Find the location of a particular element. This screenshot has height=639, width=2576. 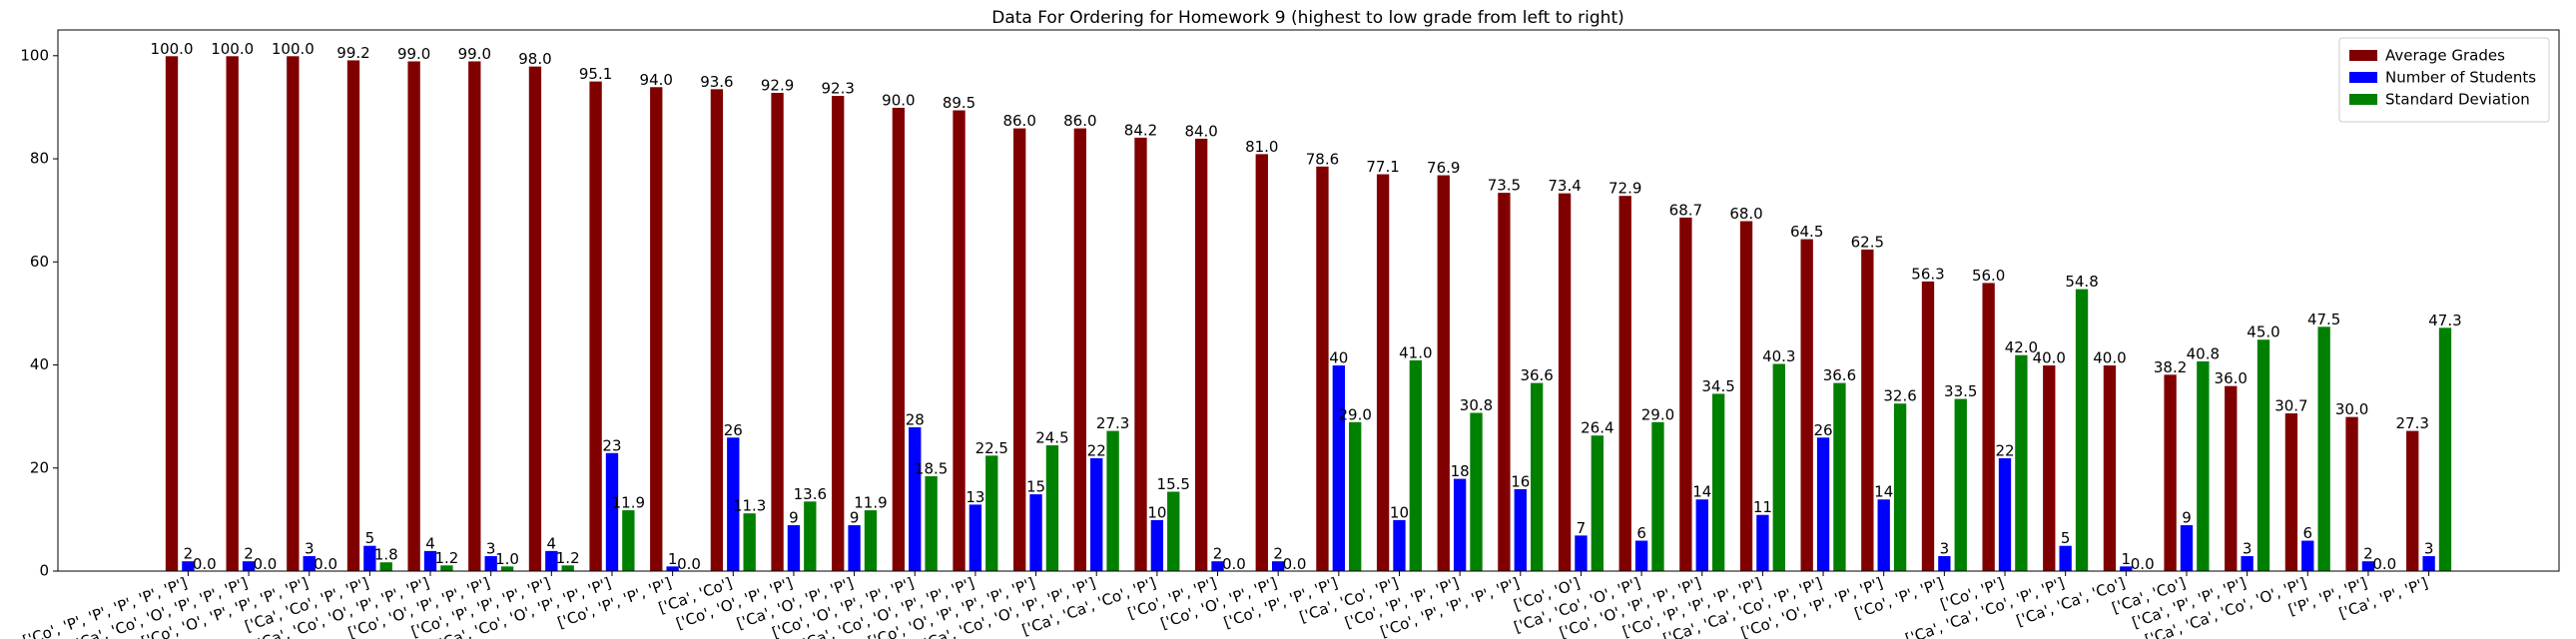

data-label: 81.0 is located at coordinates (1261, 147).